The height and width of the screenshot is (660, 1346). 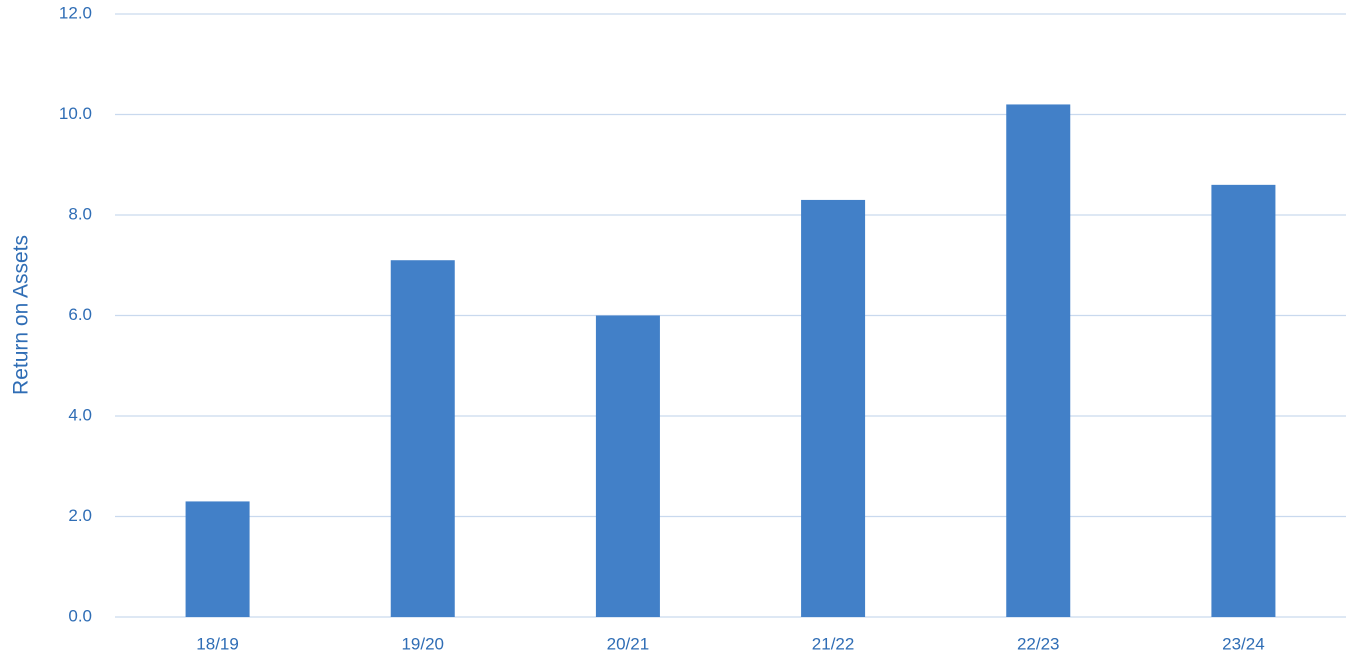 What do you see at coordinates (21, 315) in the screenshot?
I see `y-axis-title: Return on Assets` at bounding box center [21, 315].